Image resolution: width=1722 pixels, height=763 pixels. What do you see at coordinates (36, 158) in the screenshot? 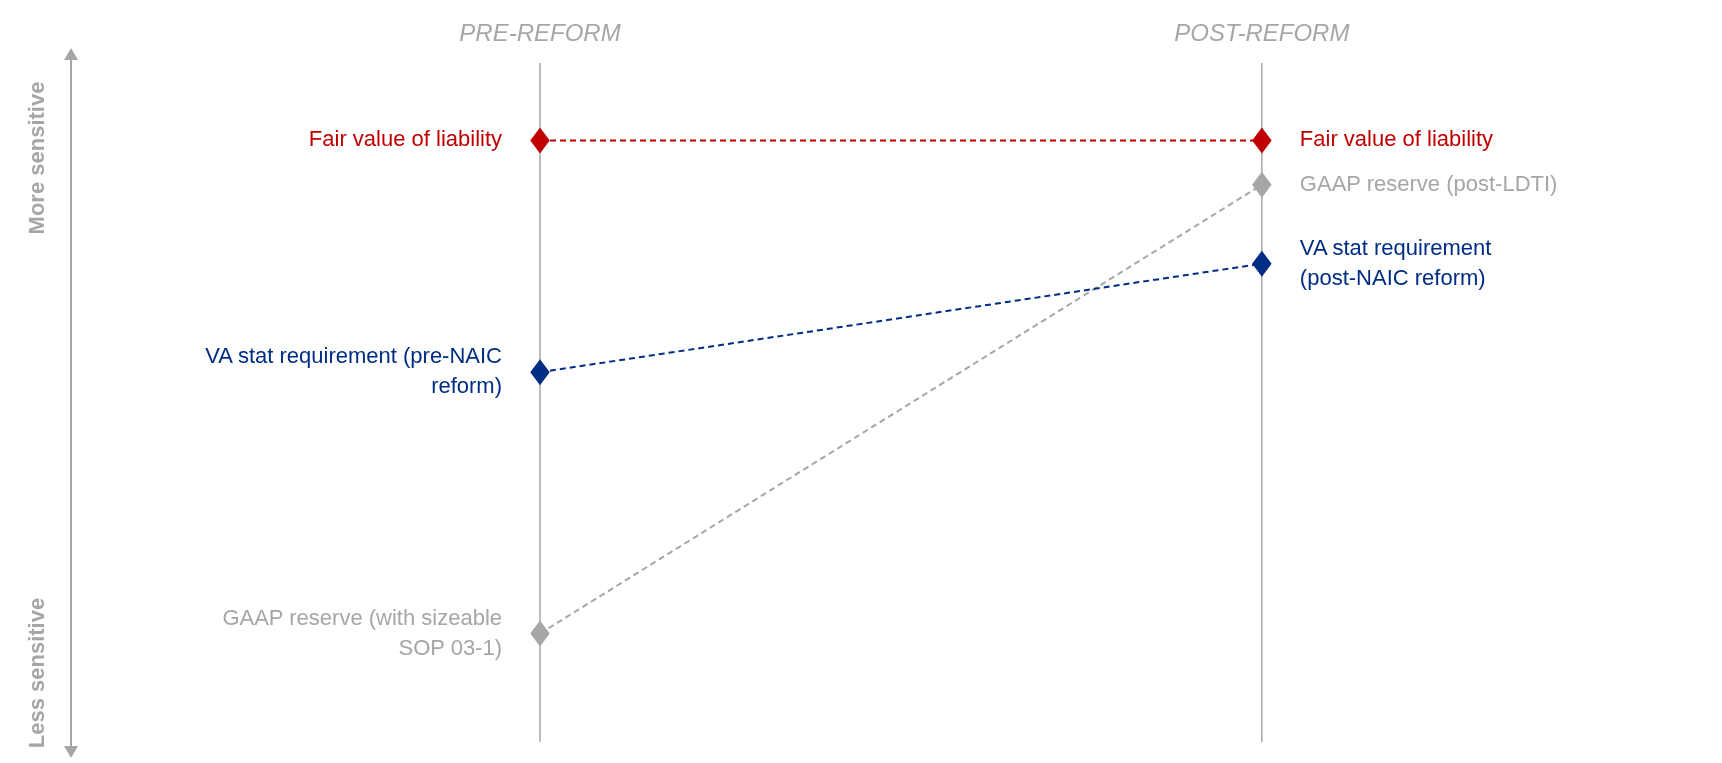
I see `text: More sensitive` at bounding box center [36, 158].